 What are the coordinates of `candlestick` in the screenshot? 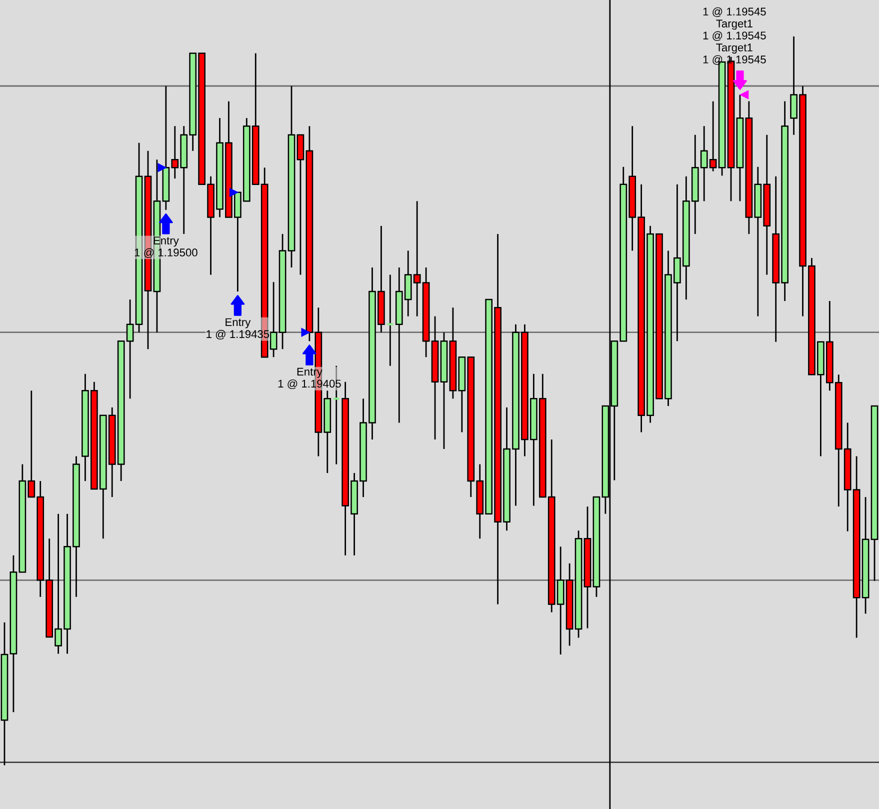 It's located at (390, 320).